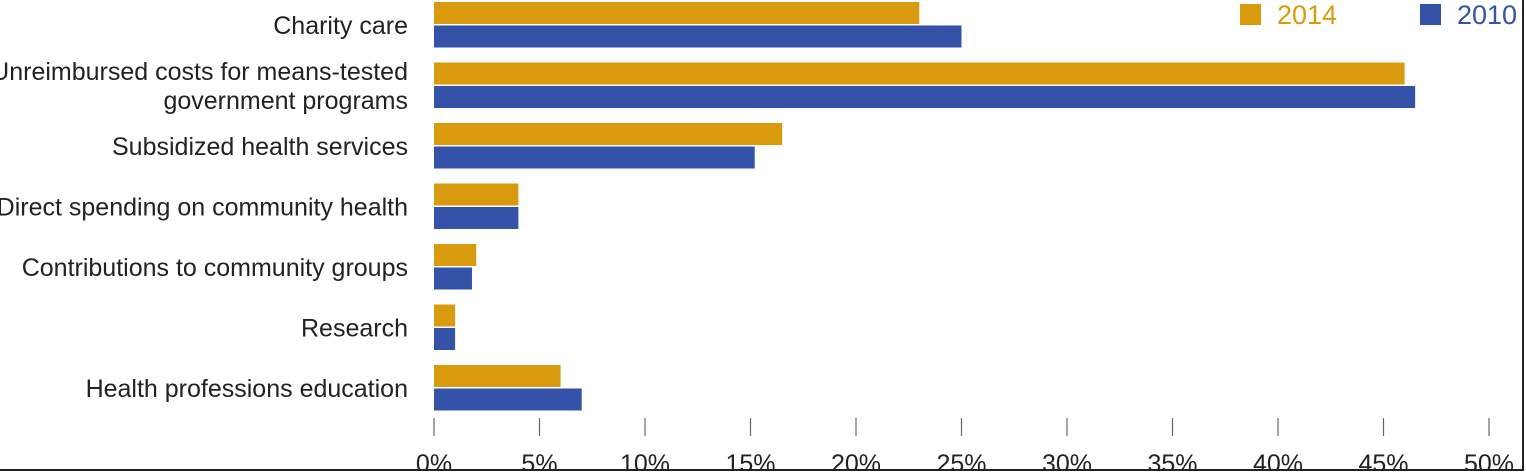 The height and width of the screenshot is (473, 1526). What do you see at coordinates (965, 443) in the screenshot?
I see `x-axis: 0% 5% 10% 15% 20% 25% 30% 35% 40% 45% 50%` at bounding box center [965, 443].